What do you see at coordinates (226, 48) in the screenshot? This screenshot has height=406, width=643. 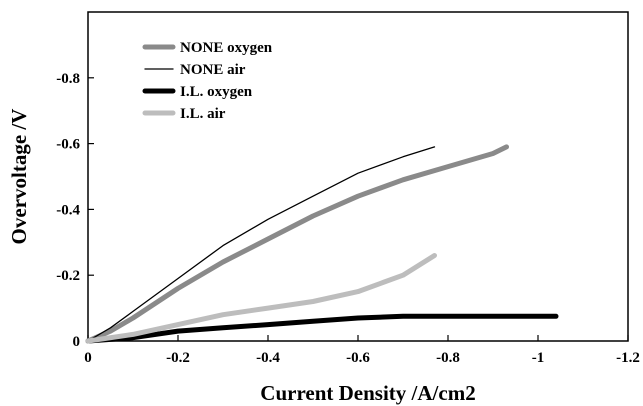 I see `legend-label: NONE oxygen` at bounding box center [226, 48].